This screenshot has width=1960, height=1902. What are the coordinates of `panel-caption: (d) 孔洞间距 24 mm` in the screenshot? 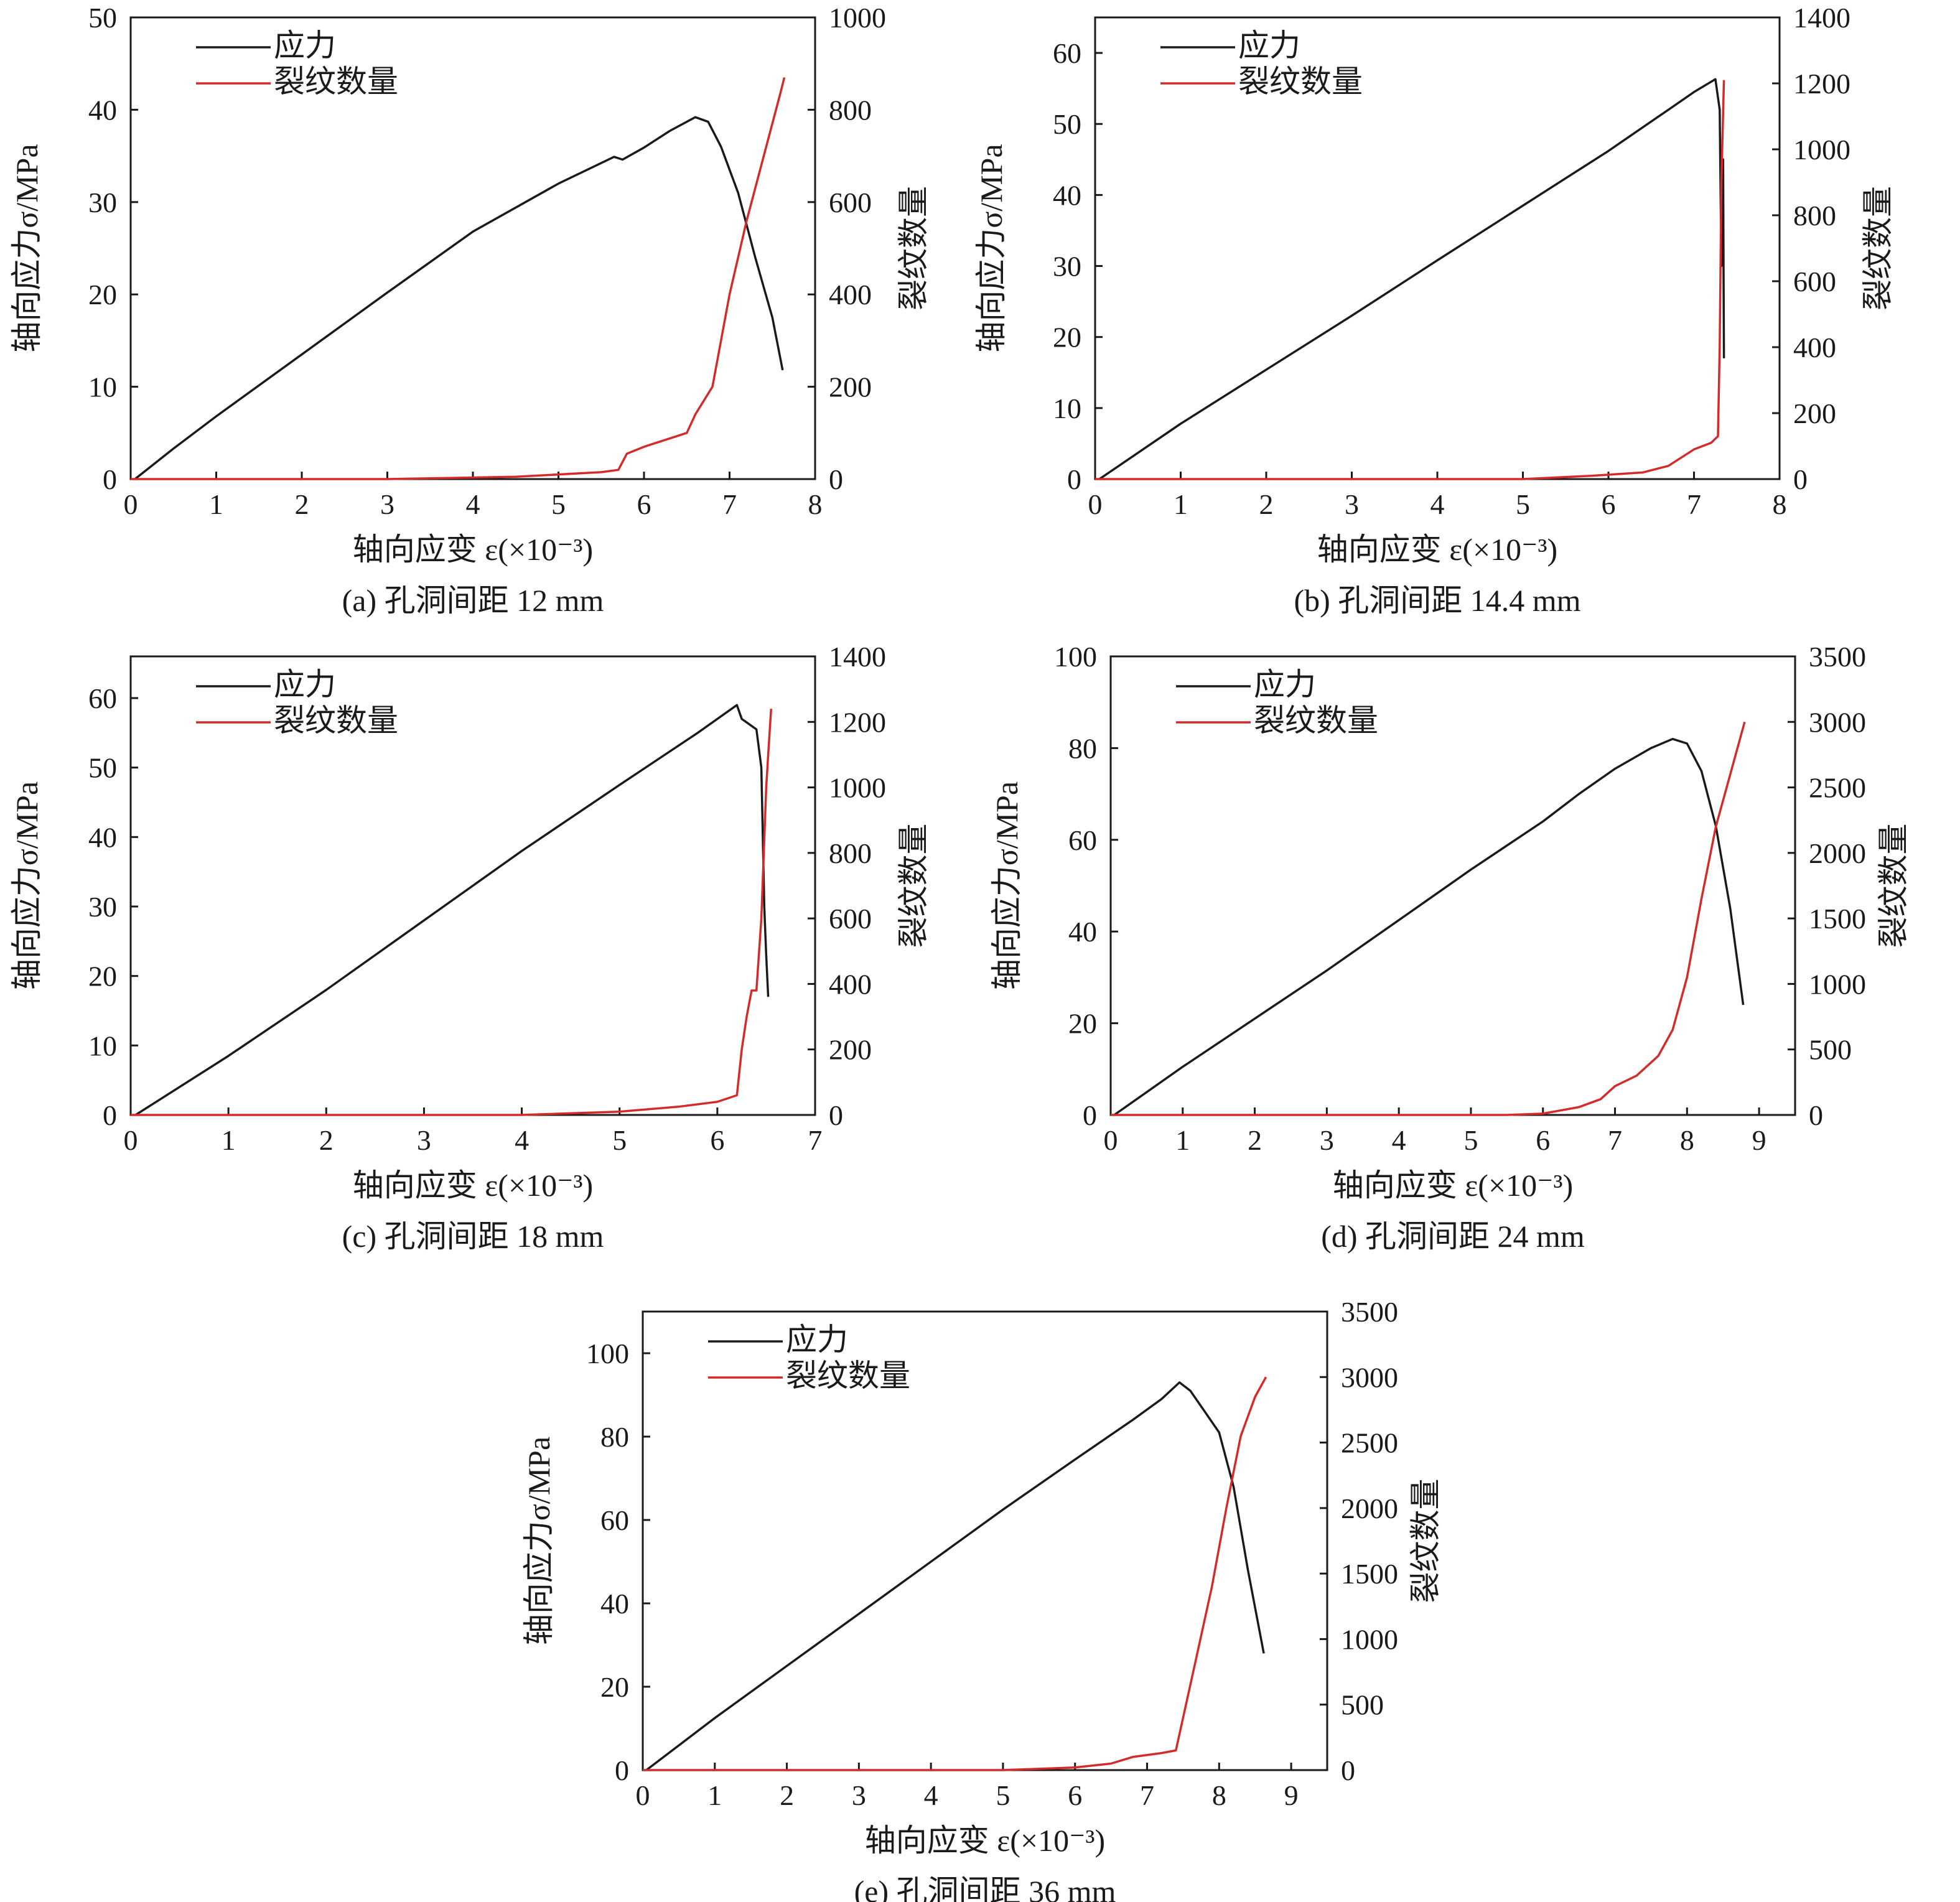 It's located at (1453, 1236).